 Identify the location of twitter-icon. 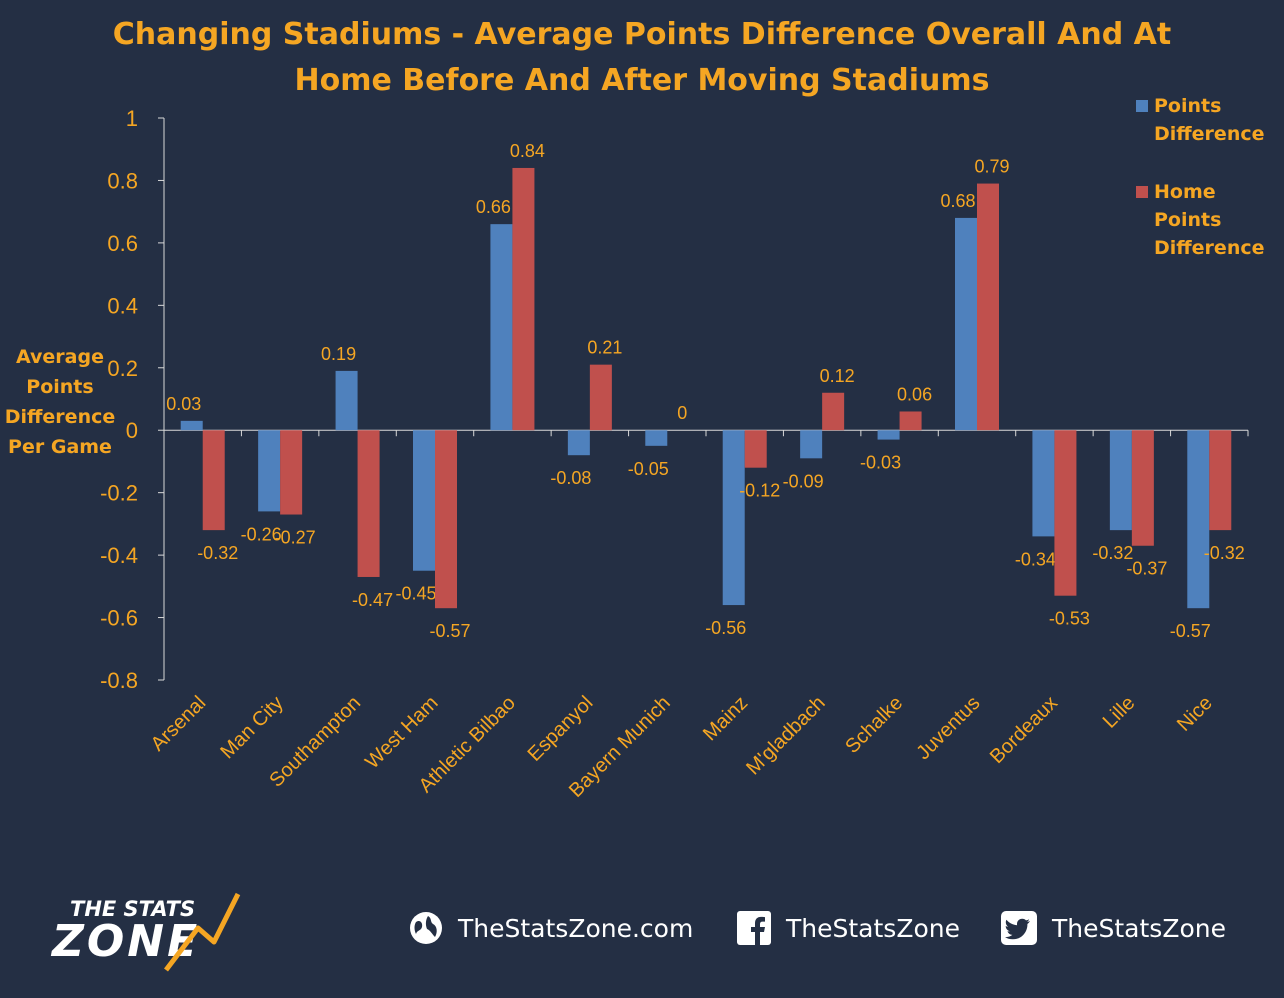
(1019, 928).